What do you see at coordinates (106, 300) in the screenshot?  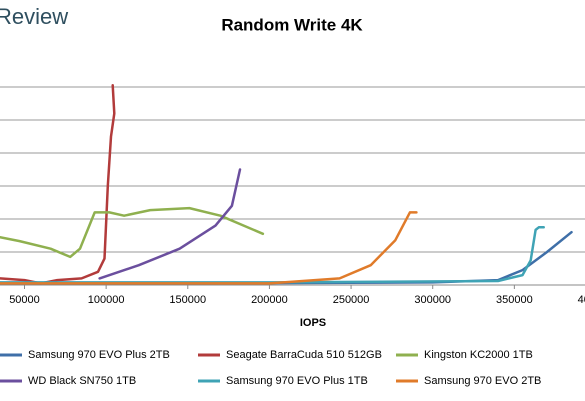 I see `x-tick-label: 100000` at bounding box center [106, 300].